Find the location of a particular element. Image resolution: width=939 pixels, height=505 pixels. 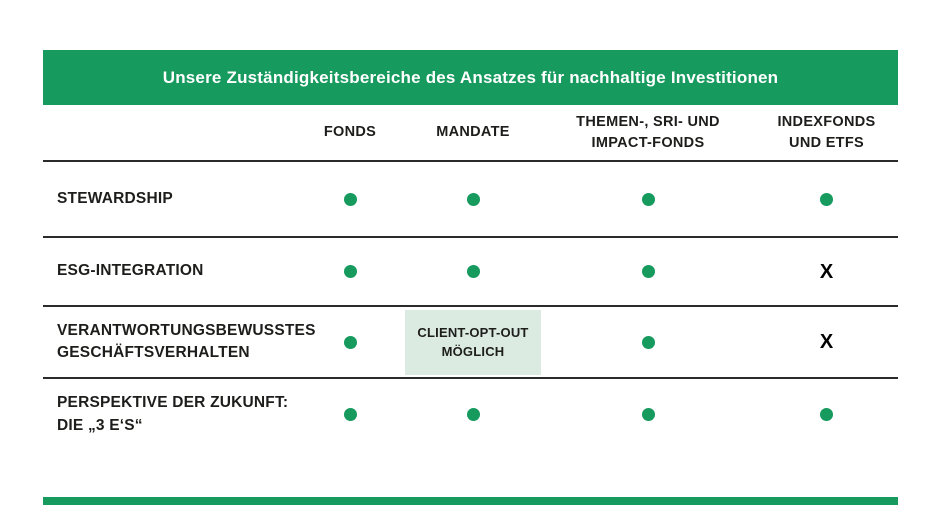

cell-perspektive-der-zukunft-indexfonds-etfs is located at coordinates (826, 414).